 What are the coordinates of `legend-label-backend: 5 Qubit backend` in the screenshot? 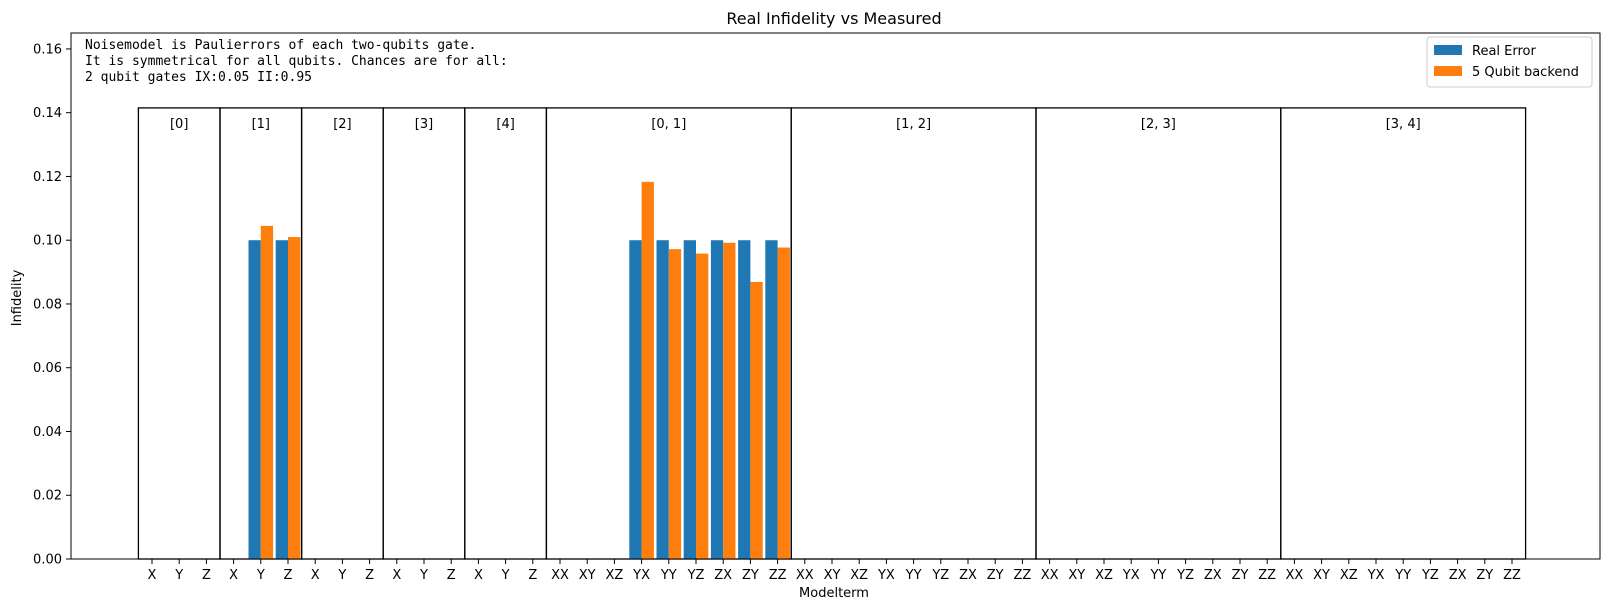 It's located at (1525, 72).